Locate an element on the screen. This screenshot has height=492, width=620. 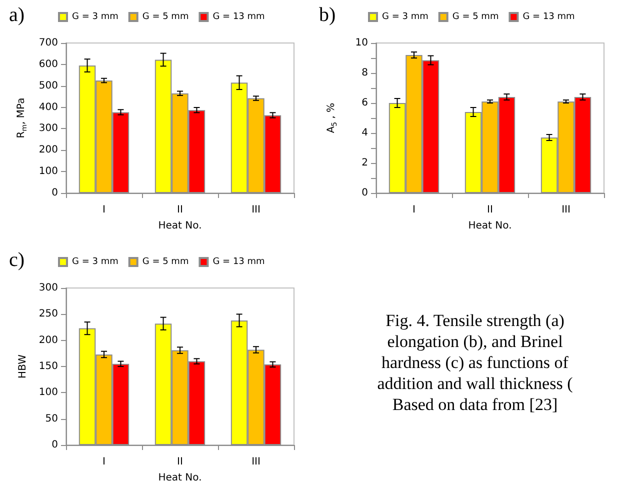
y-tick-label: 4 is located at coordinates (365, 133).